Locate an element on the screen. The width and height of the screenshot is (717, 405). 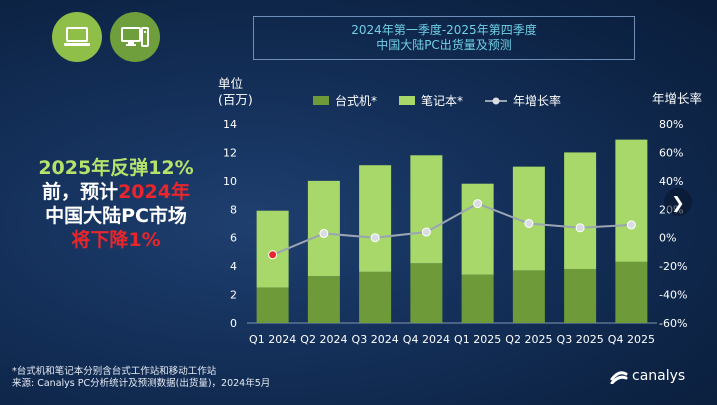
x-tick-label: Q3 2025 is located at coordinates (580, 339).